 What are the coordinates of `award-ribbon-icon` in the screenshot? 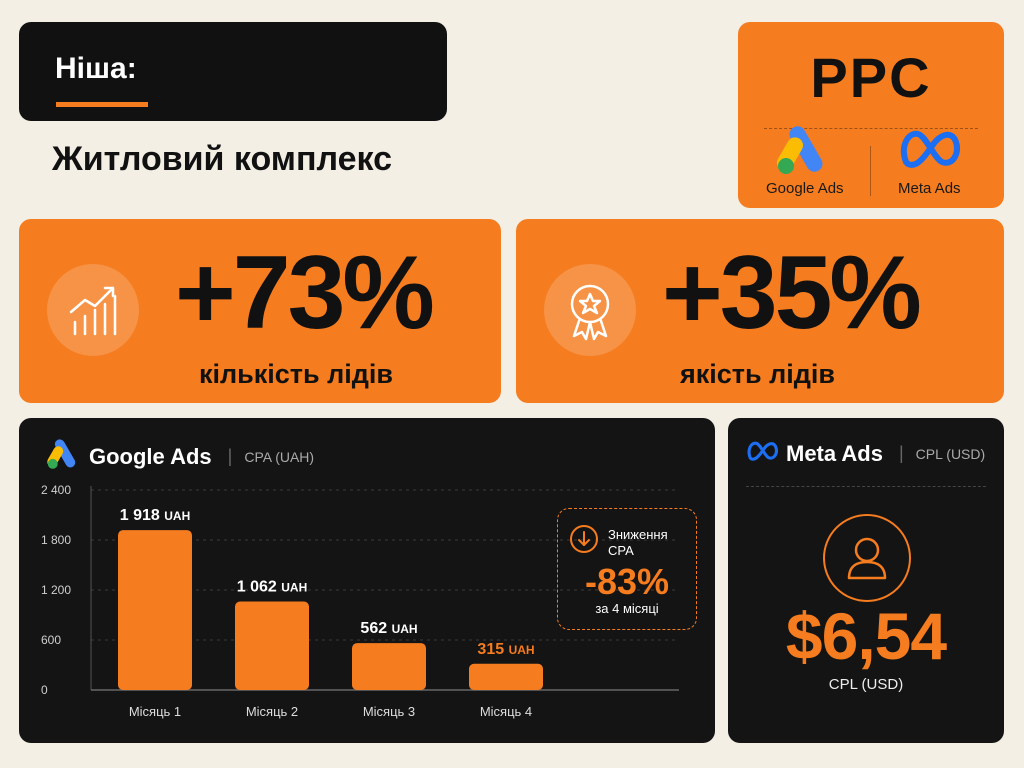 It's located at (590, 310).